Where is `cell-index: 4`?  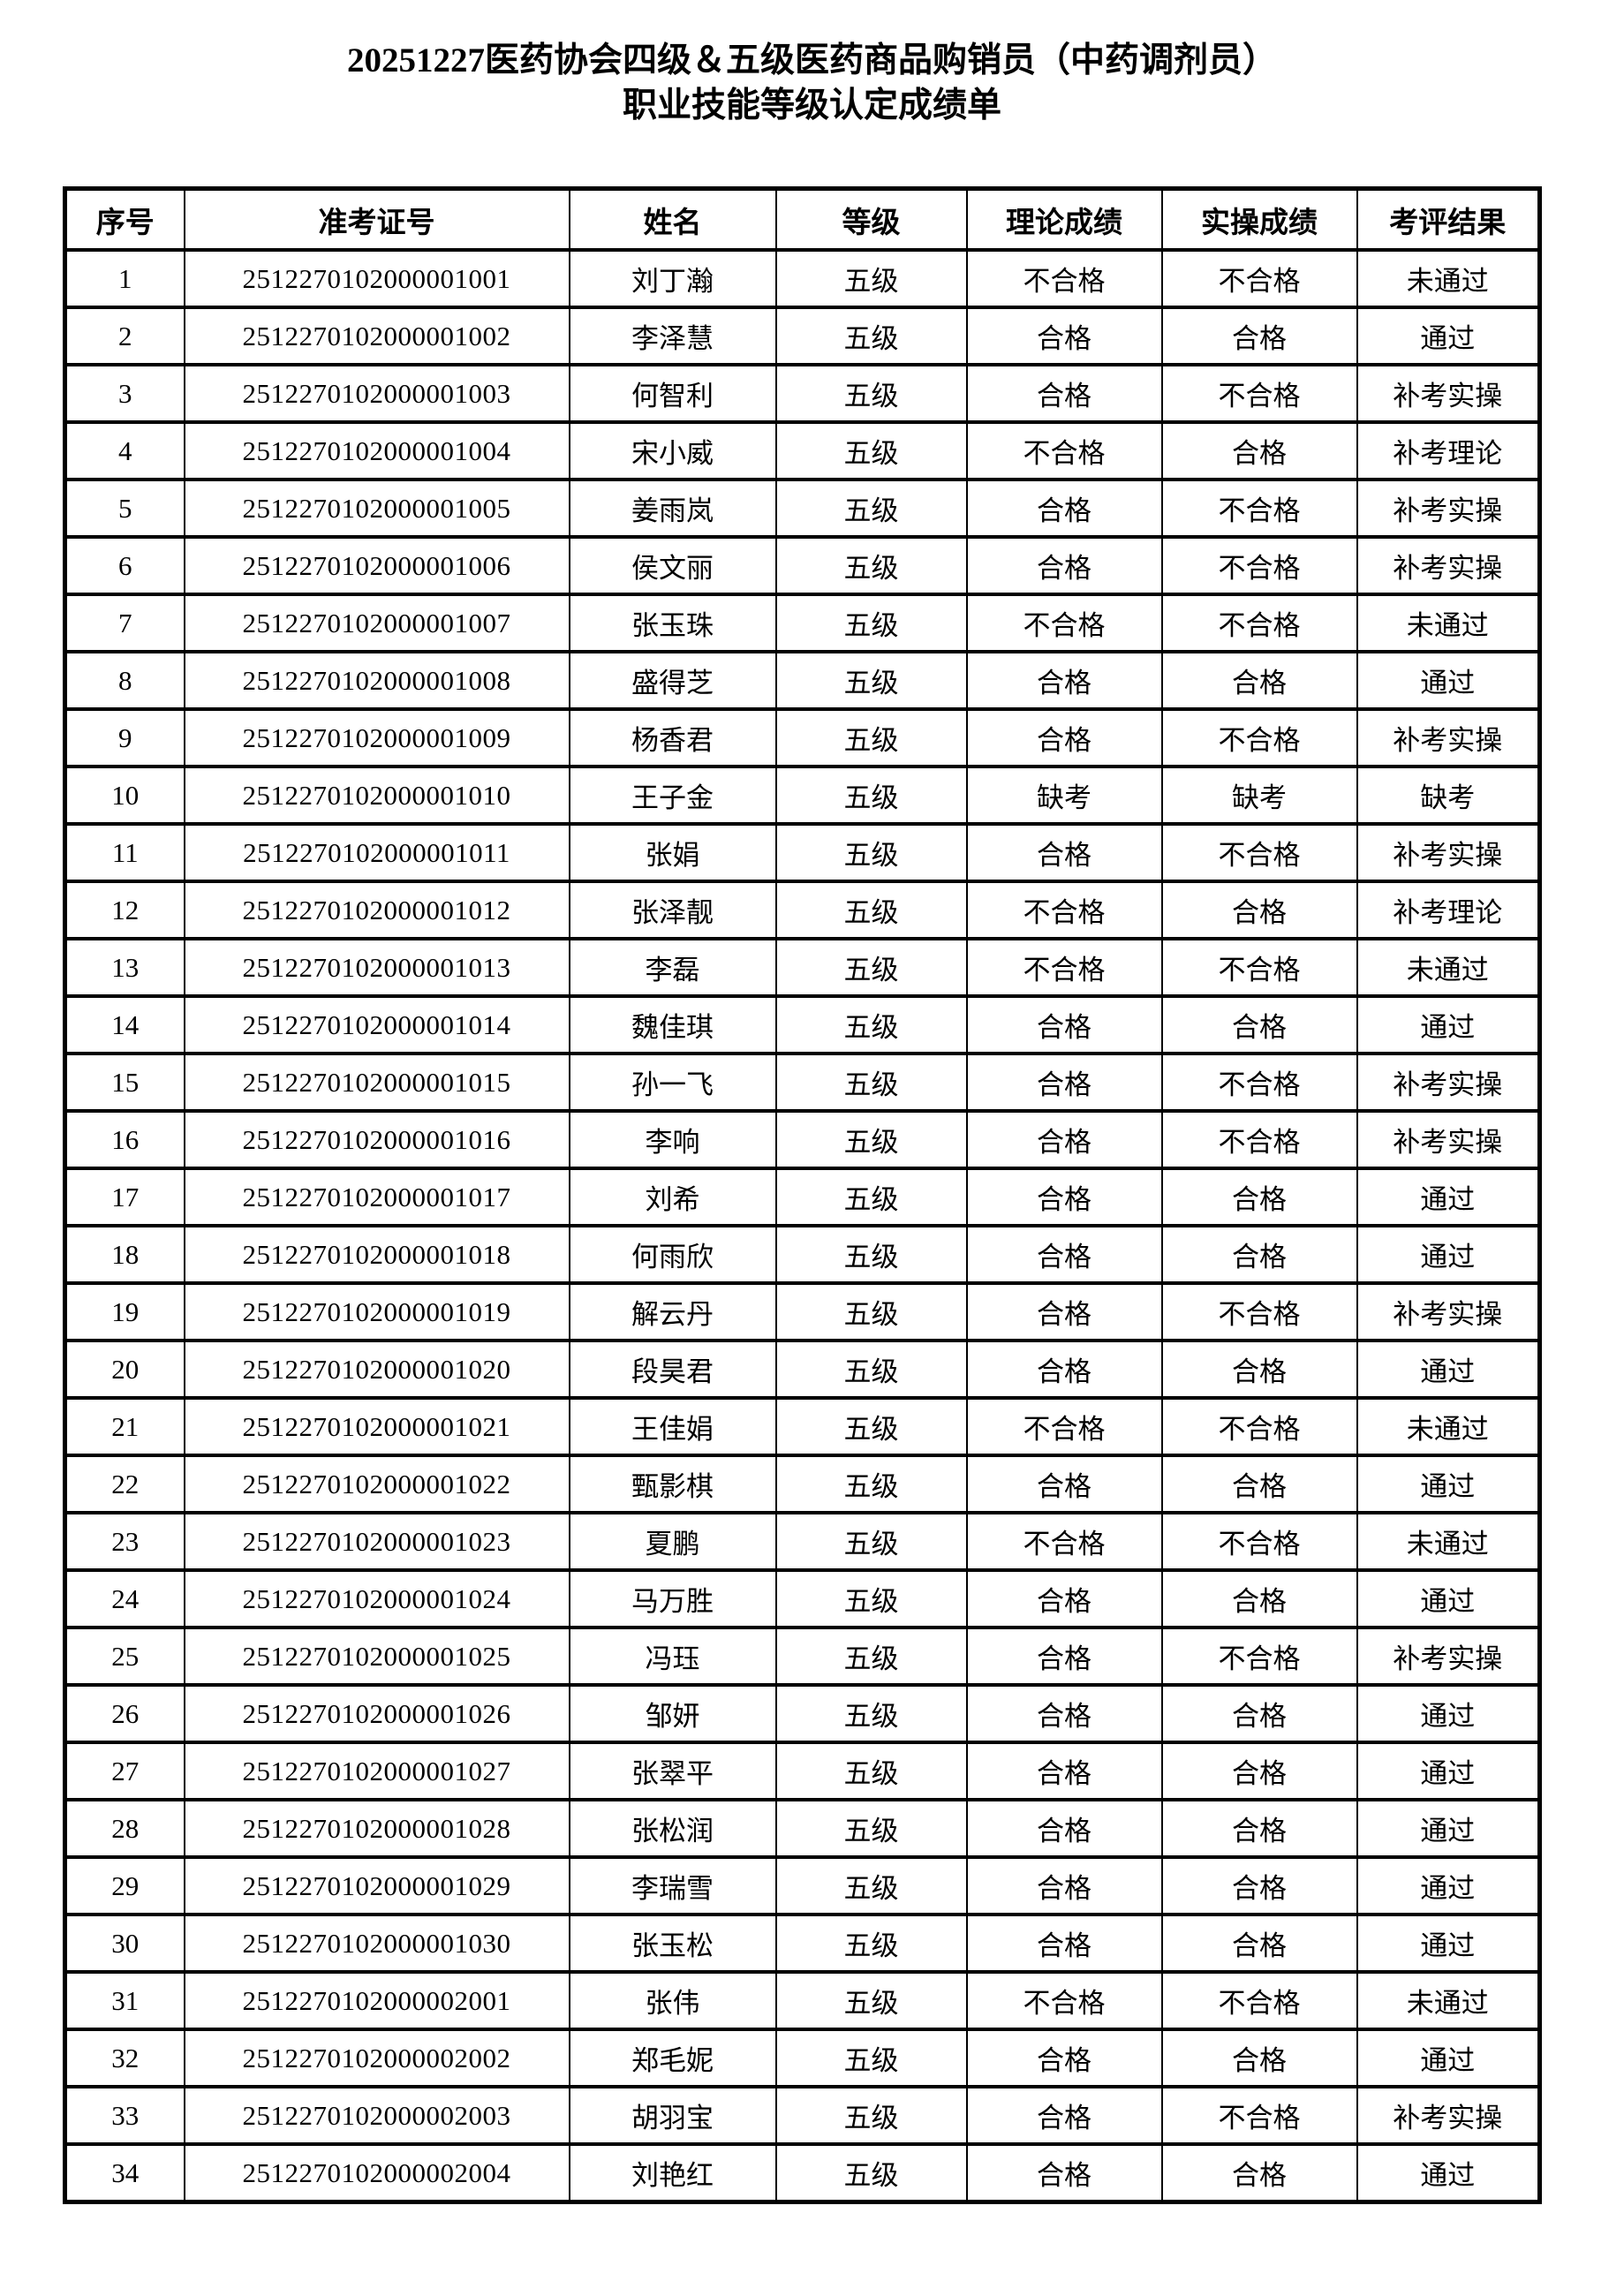 cell-index: 4 is located at coordinates (124, 451).